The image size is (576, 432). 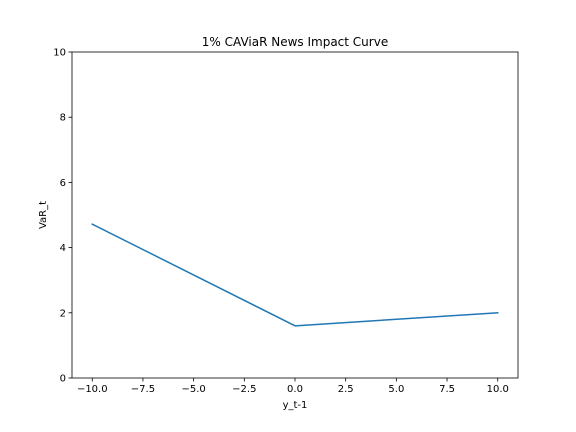 What do you see at coordinates (43, 215) in the screenshot?
I see `y-axis-label: VaR_t` at bounding box center [43, 215].